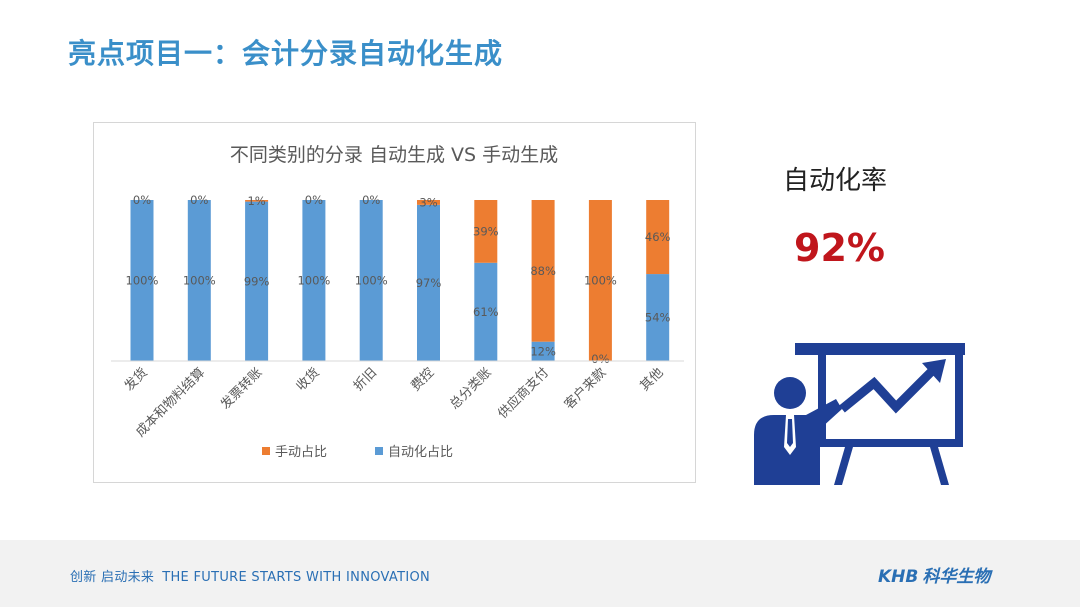  Describe the element at coordinates (394, 155) in the screenshot. I see `chart-title: 不同类别的分录 自动生成 VS 手动生成` at that location.